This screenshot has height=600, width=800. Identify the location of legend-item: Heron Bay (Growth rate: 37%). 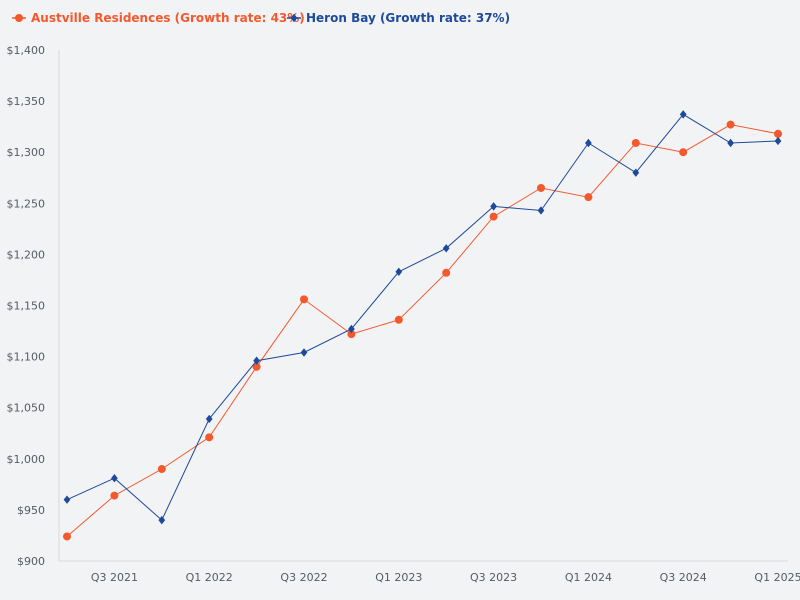
(398, 18).